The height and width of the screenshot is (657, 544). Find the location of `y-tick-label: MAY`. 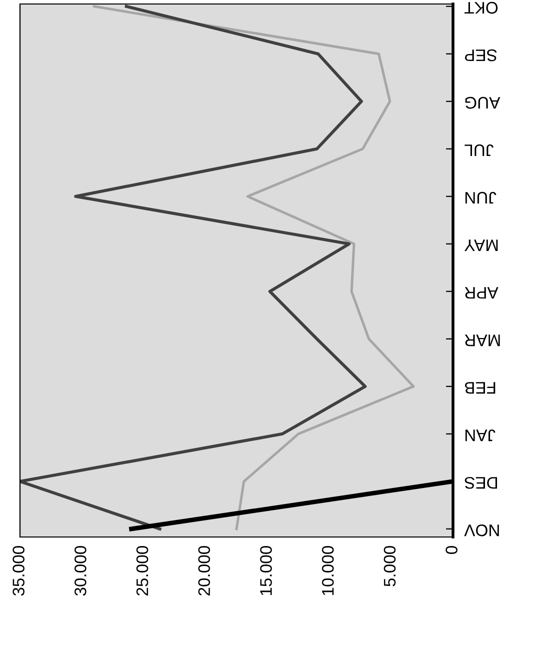

y-tick-label: MAY is located at coordinates (481, 246).